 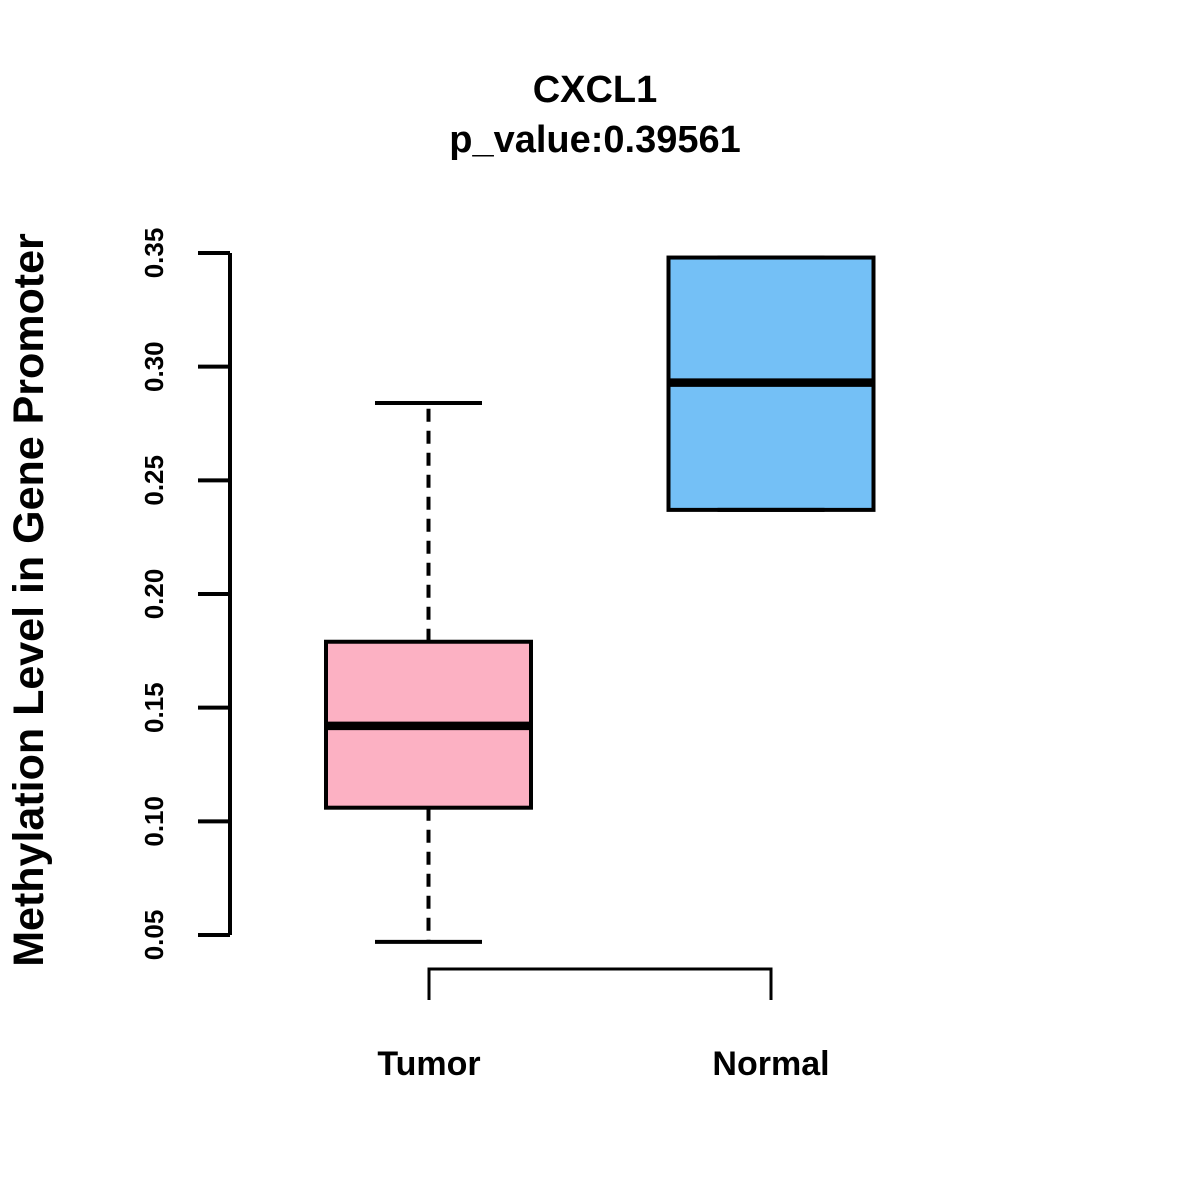 What do you see at coordinates (154, 366) in the screenshot?
I see `y-tick-label: 0.30` at bounding box center [154, 366].